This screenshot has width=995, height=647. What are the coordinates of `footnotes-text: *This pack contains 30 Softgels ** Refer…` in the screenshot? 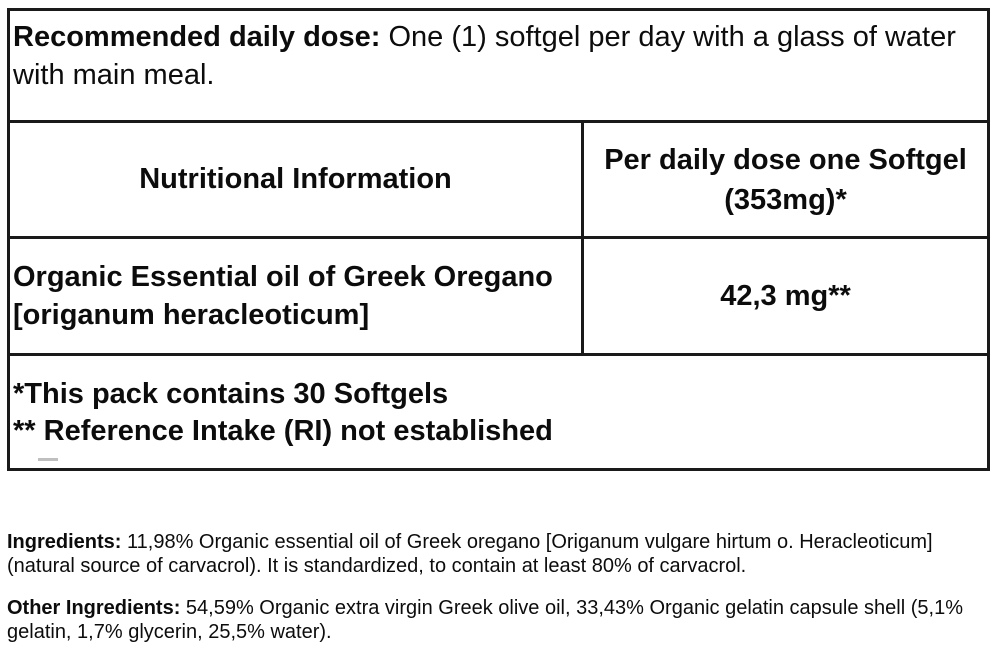 It's located at (283, 412).